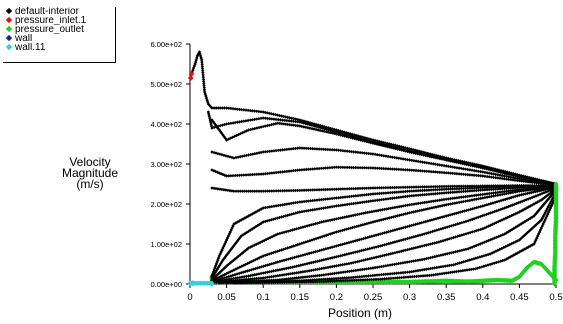  Describe the element at coordinates (59, 20) in the screenshot. I see `legend-entry-pressure-inlet: pressure_inlet.1` at that location.